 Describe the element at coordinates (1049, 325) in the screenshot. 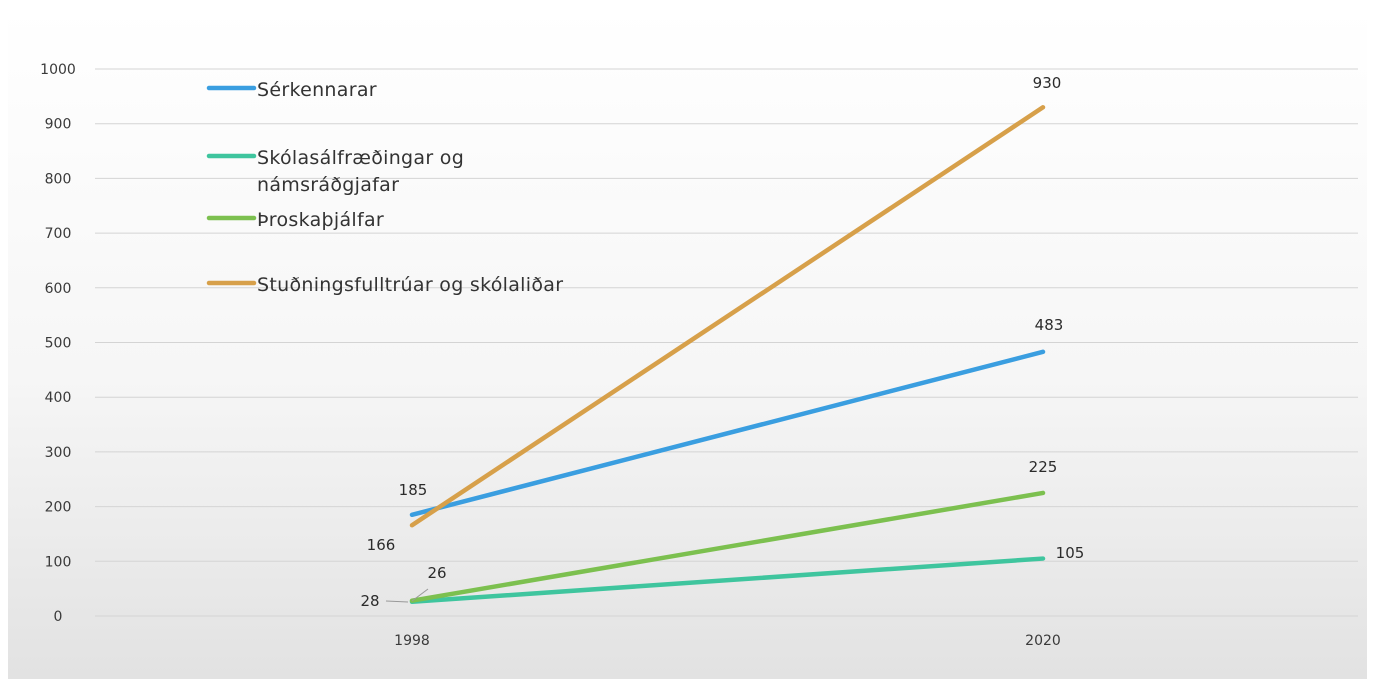

I see `data-label: 483` at that location.